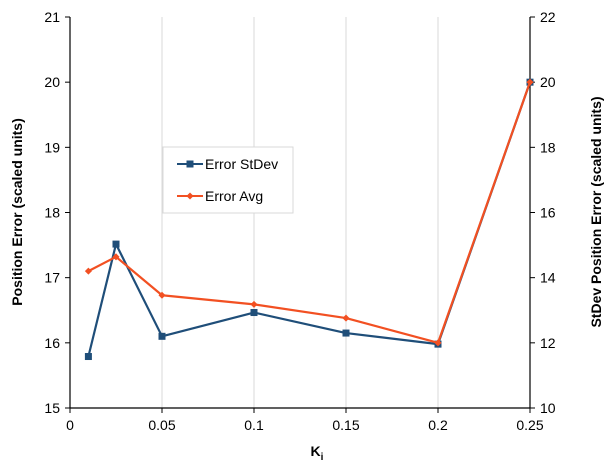 The width and height of the screenshot is (613, 465). What do you see at coordinates (241, 164) in the screenshot?
I see `legend-label-stdev: Error StDev` at bounding box center [241, 164].